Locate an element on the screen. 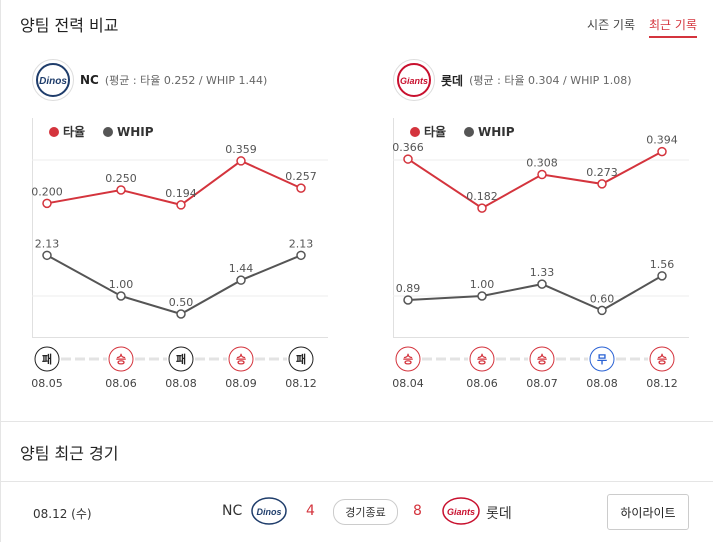  lotte-avg-data-label: 0.182 is located at coordinates (482, 196).